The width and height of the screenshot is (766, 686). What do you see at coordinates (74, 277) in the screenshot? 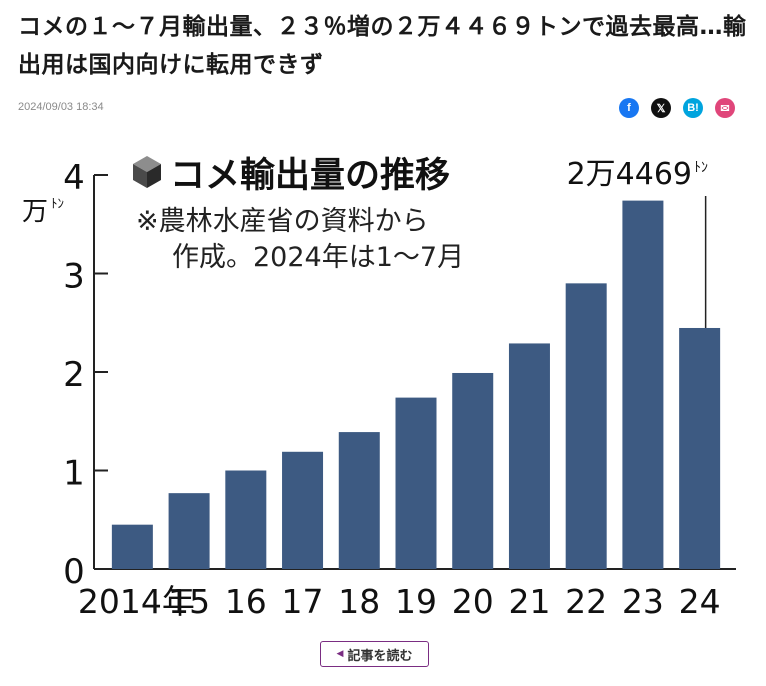
I see `y-tick-label: 3` at bounding box center [74, 277].